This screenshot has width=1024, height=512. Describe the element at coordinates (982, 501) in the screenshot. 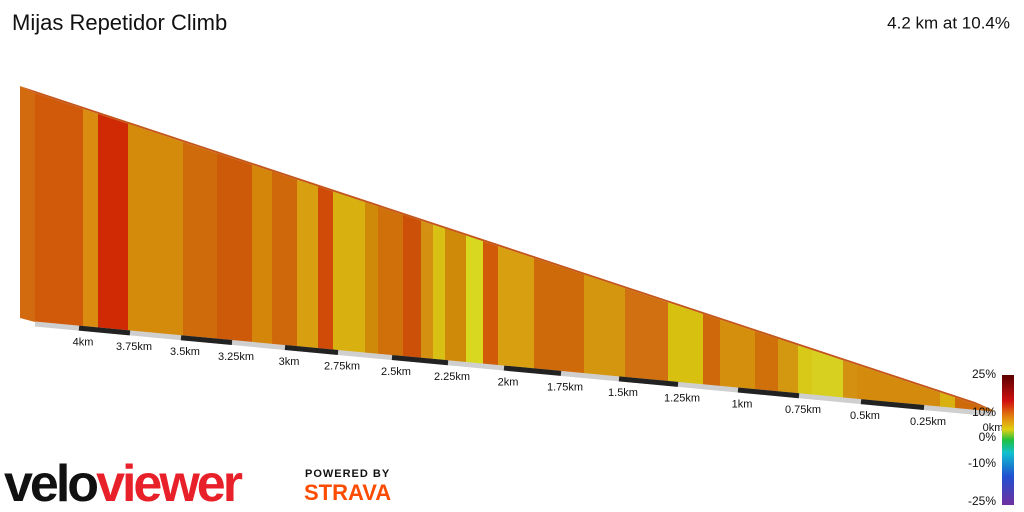

I see `legend-label: -25%` at that location.